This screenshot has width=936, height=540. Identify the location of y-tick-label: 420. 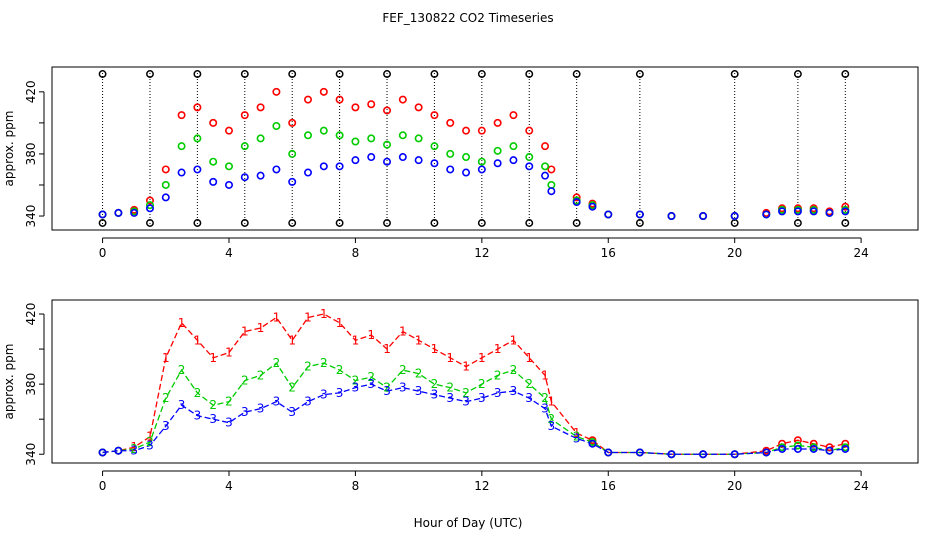
(31, 314).